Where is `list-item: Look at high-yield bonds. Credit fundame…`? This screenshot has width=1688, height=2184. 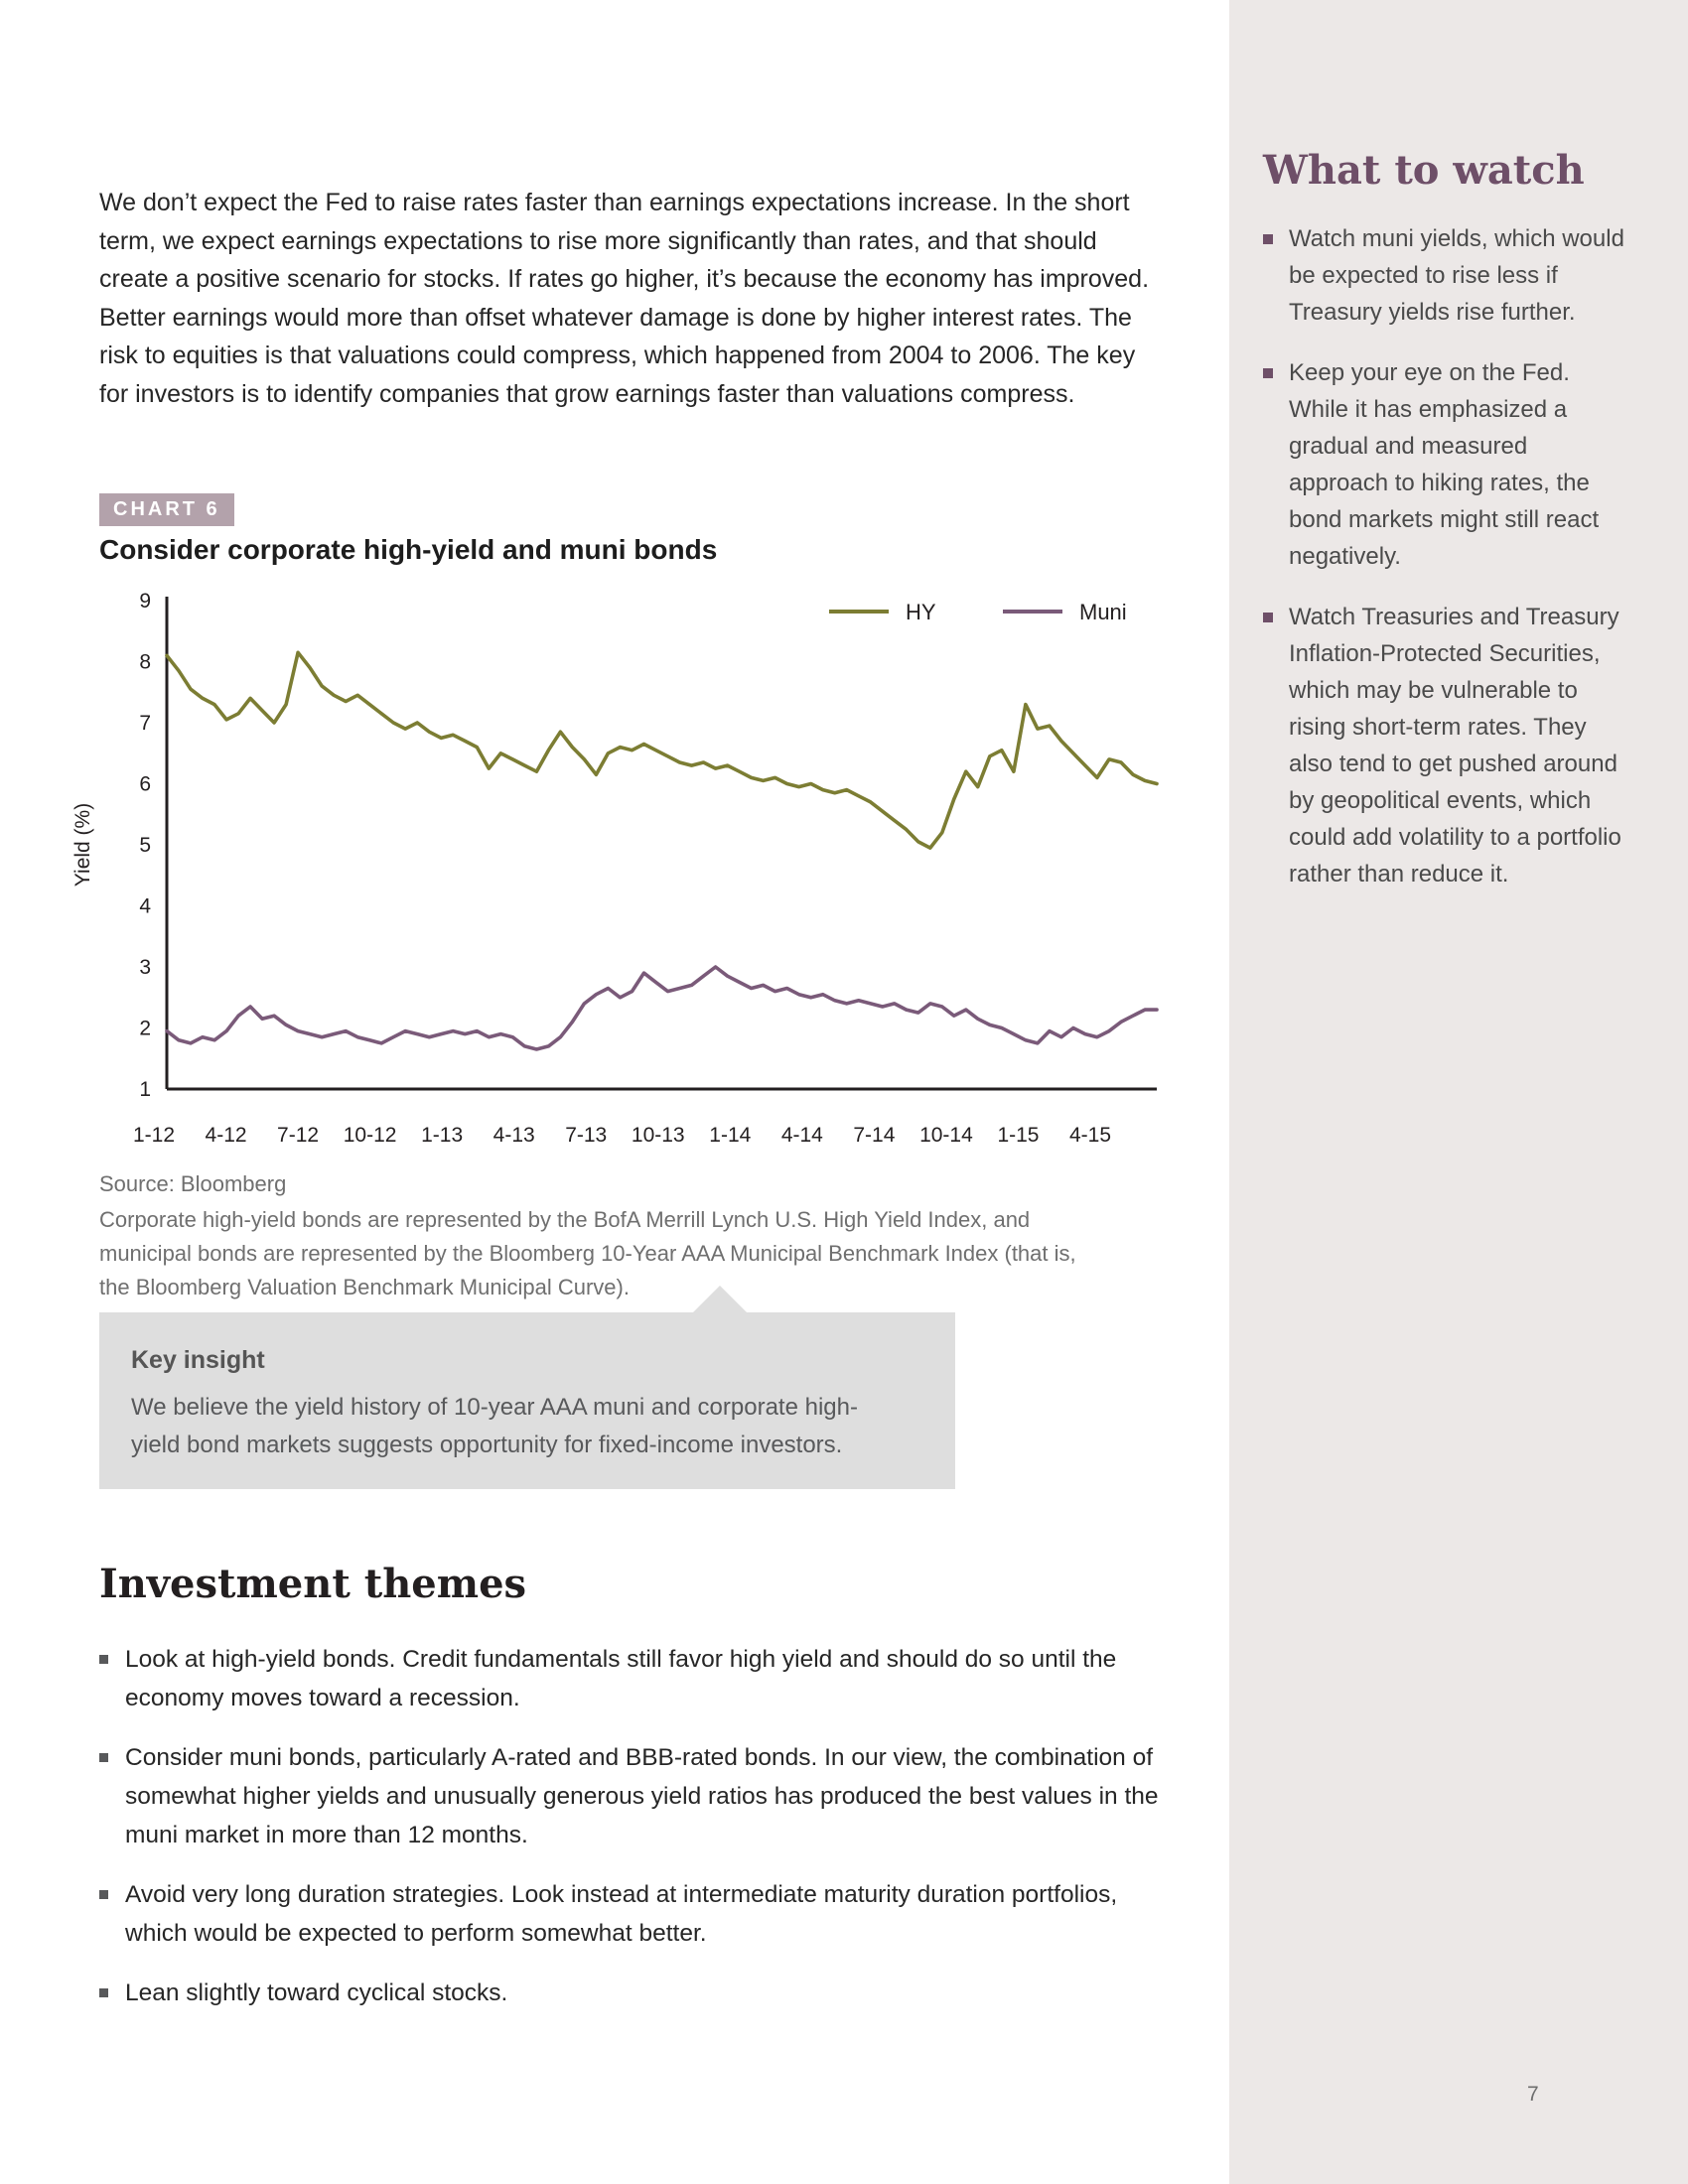 list-item: Look at high-yield bonds. Credit fundame… is located at coordinates (635, 1678).